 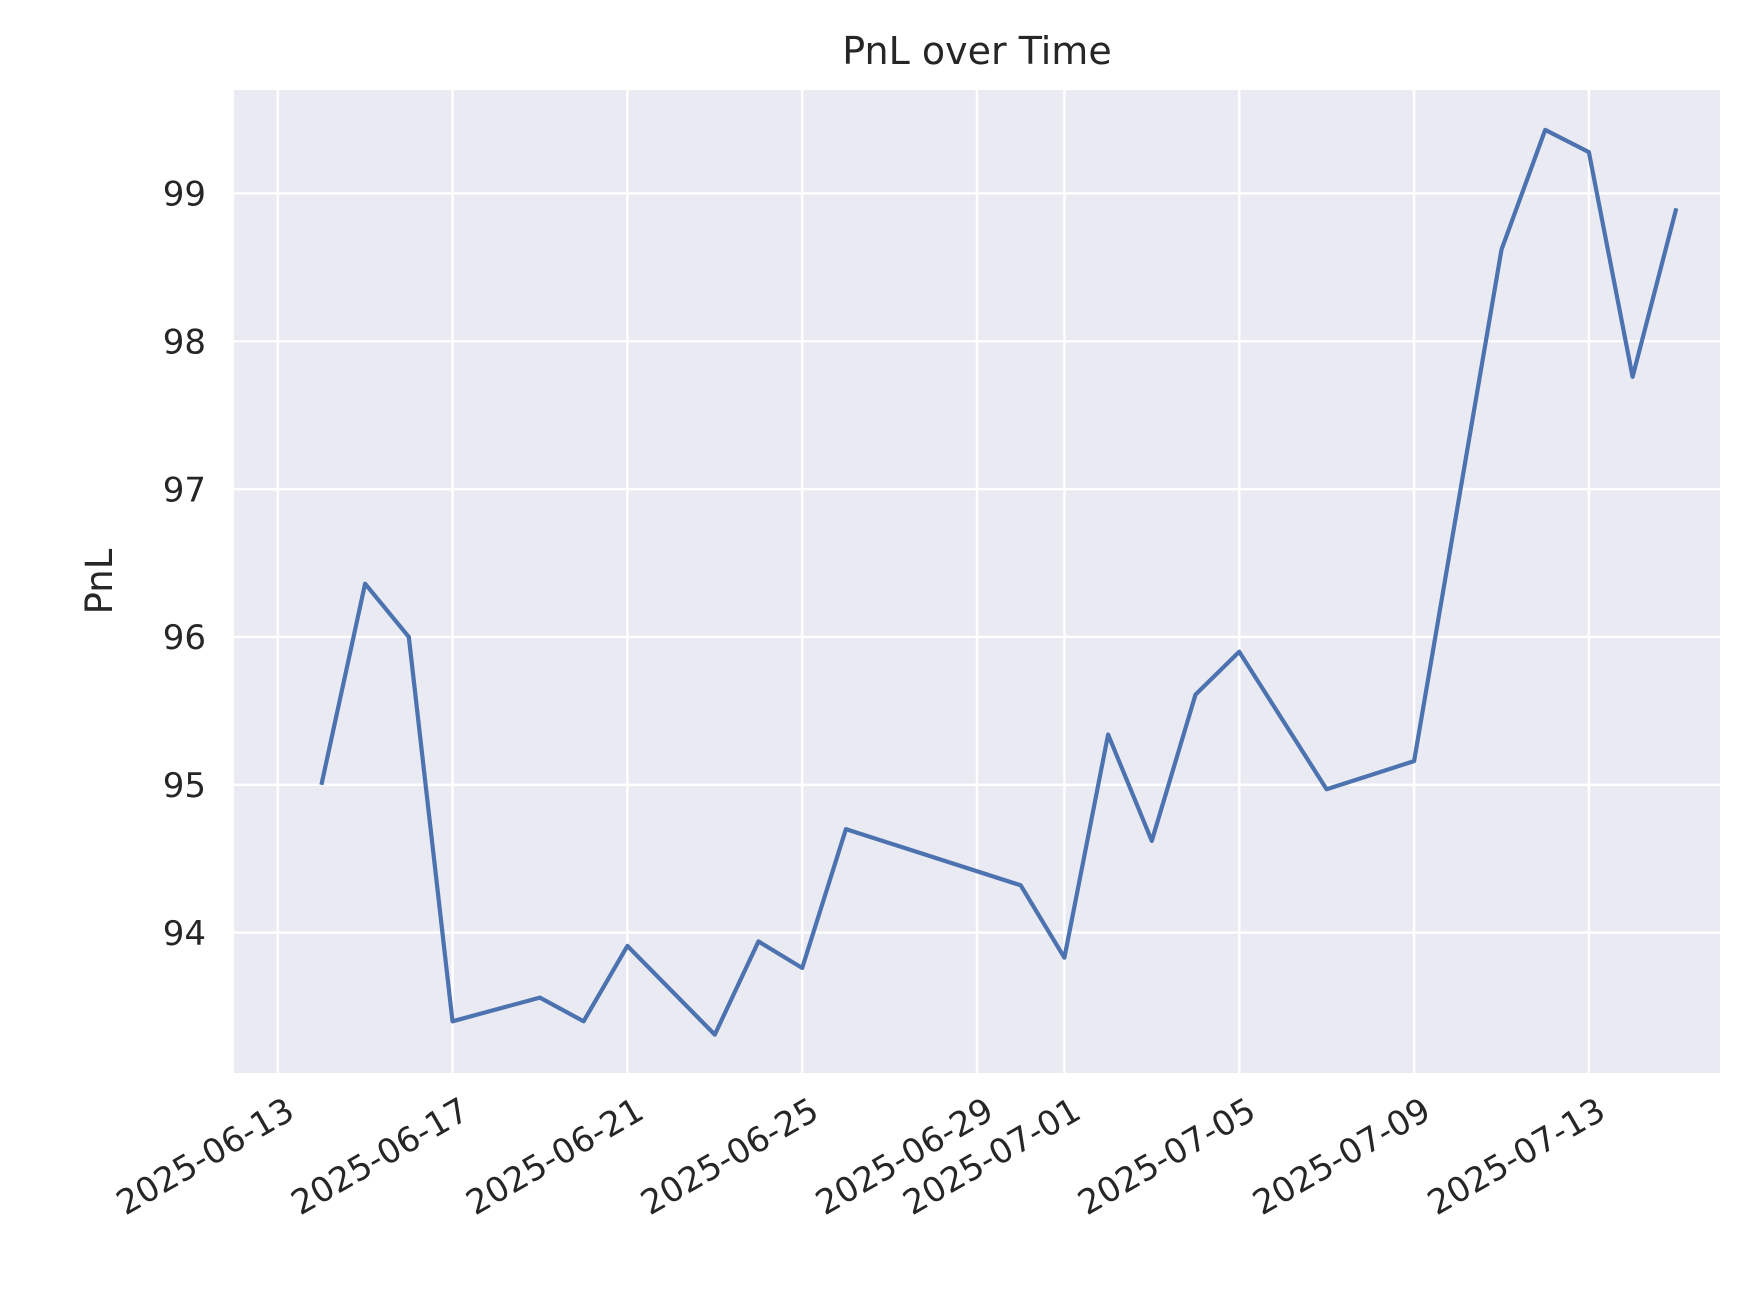 I want to click on y-axis-ticks: 94 95 96 97 98 99, so click(x=184, y=564).